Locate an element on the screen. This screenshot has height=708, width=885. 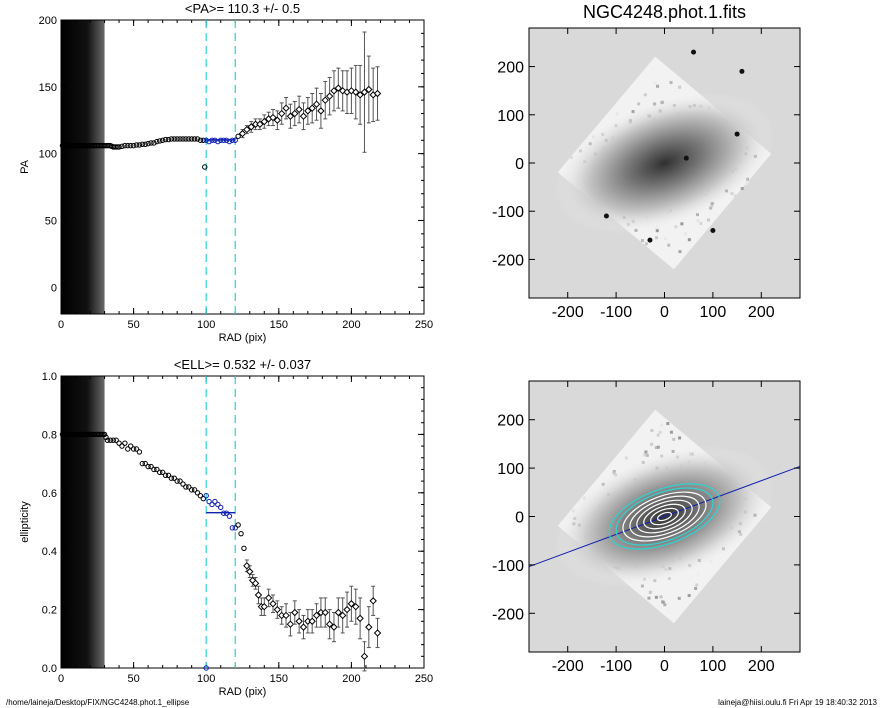
x-tick-label: 250 is located at coordinates (424, 325).